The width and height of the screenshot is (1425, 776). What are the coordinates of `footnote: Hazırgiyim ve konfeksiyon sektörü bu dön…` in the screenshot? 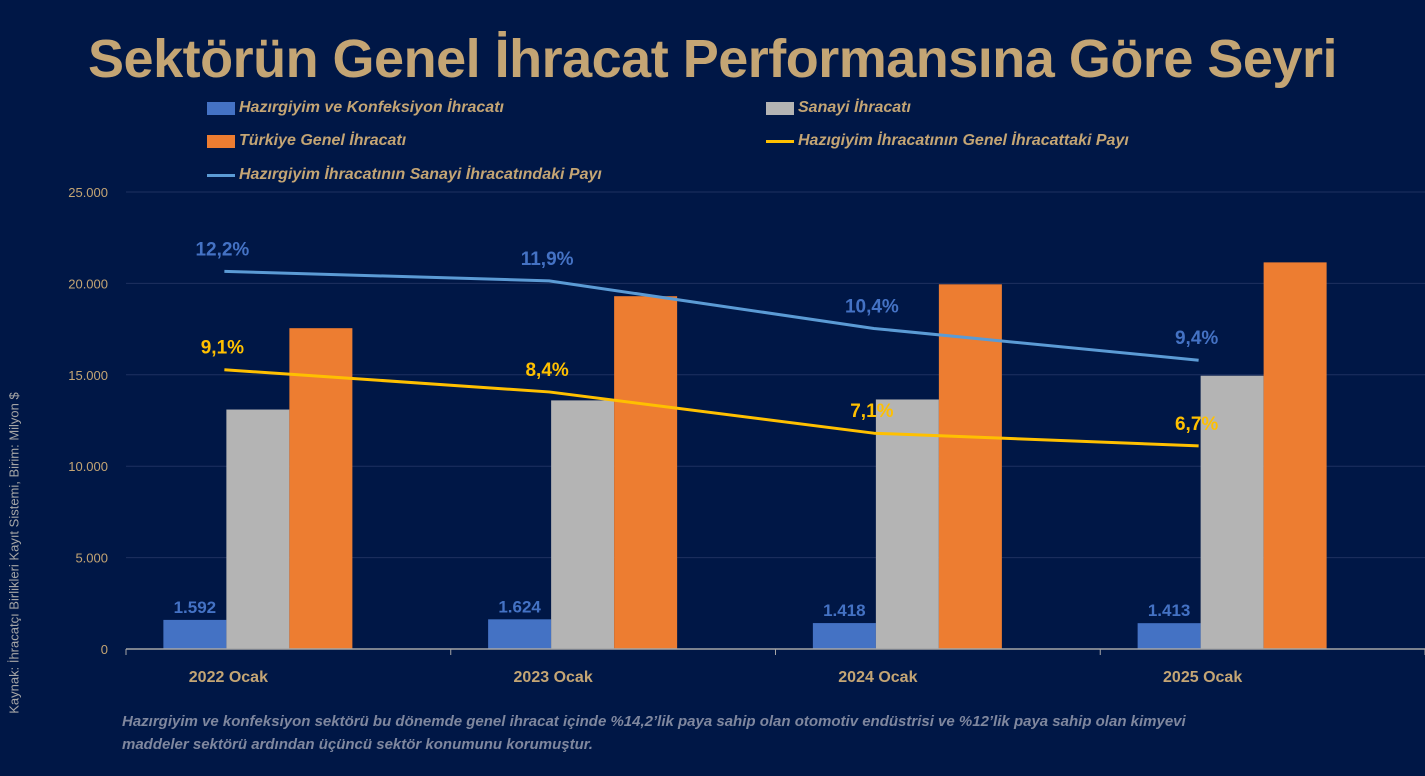 It's located at (654, 733).